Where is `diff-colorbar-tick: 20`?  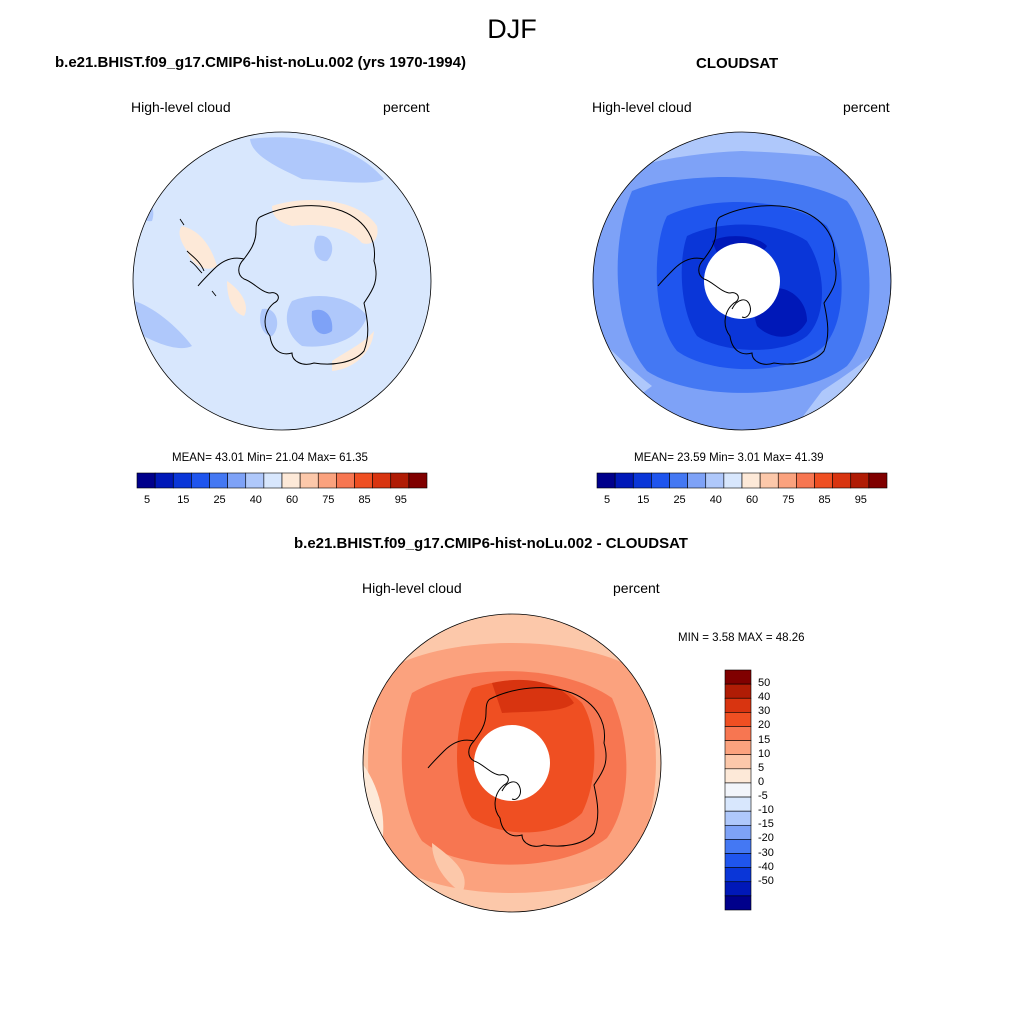
diff-colorbar-tick: 20 is located at coordinates (764, 725).